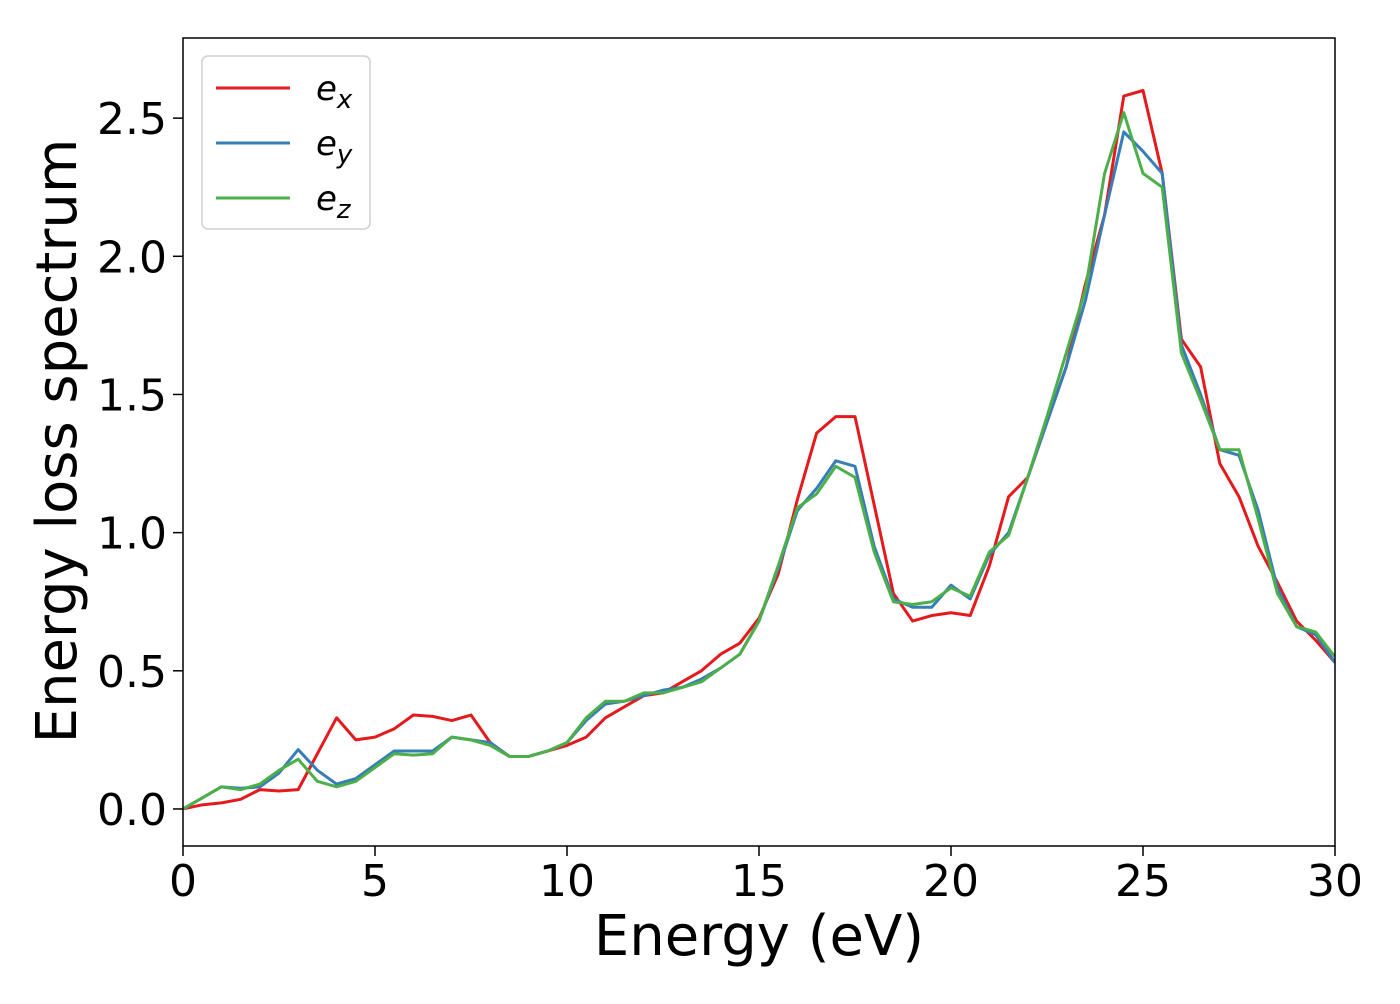 The height and width of the screenshot is (1004, 1400). What do you see at coordinates (183, 881) in the screenshot?
I see `x-tick-label: 0` at bounding box center [183, 881].